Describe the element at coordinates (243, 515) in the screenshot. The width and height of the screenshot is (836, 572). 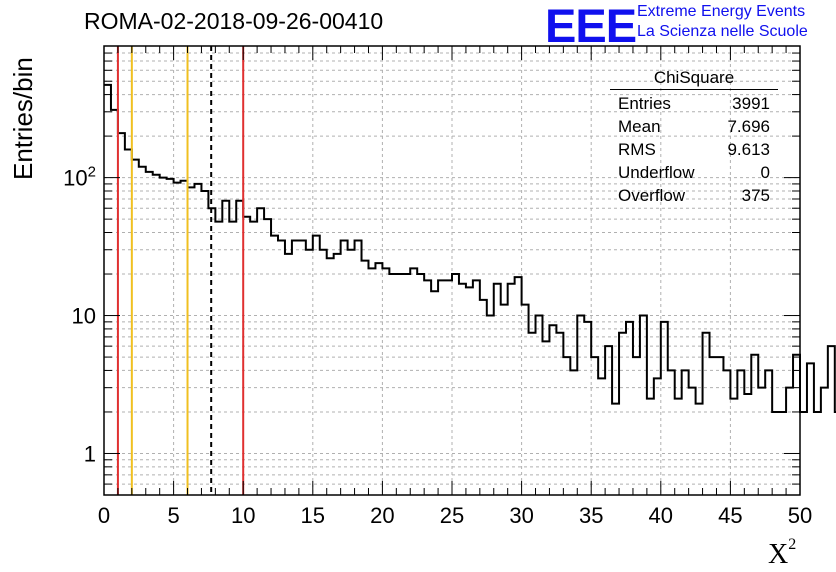
I see `x-tick-label: 10` at that location.